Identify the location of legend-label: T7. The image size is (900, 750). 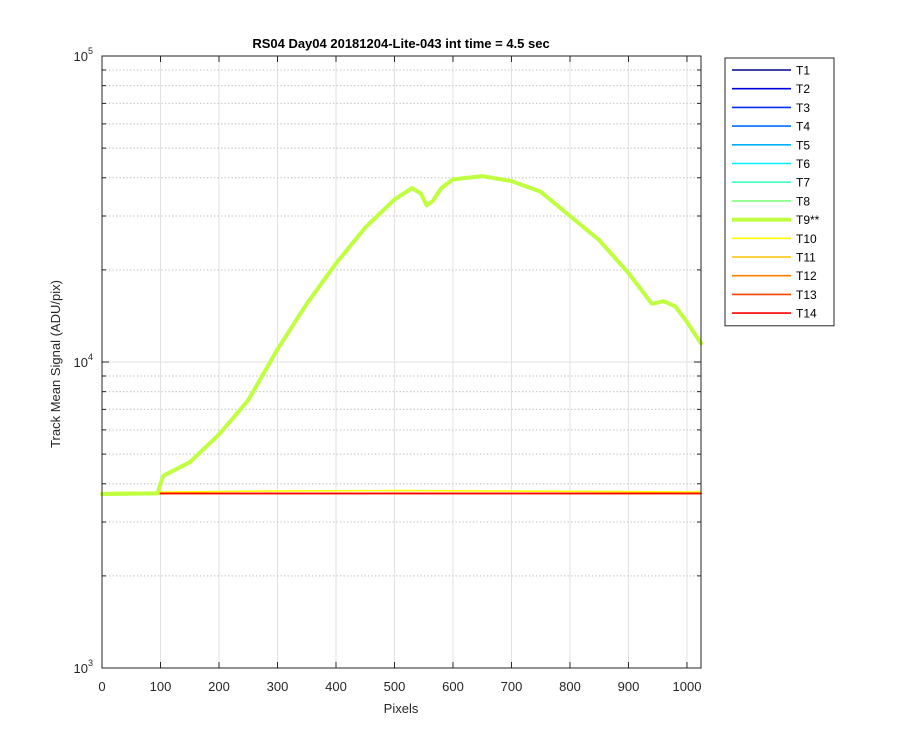
(803, 183).